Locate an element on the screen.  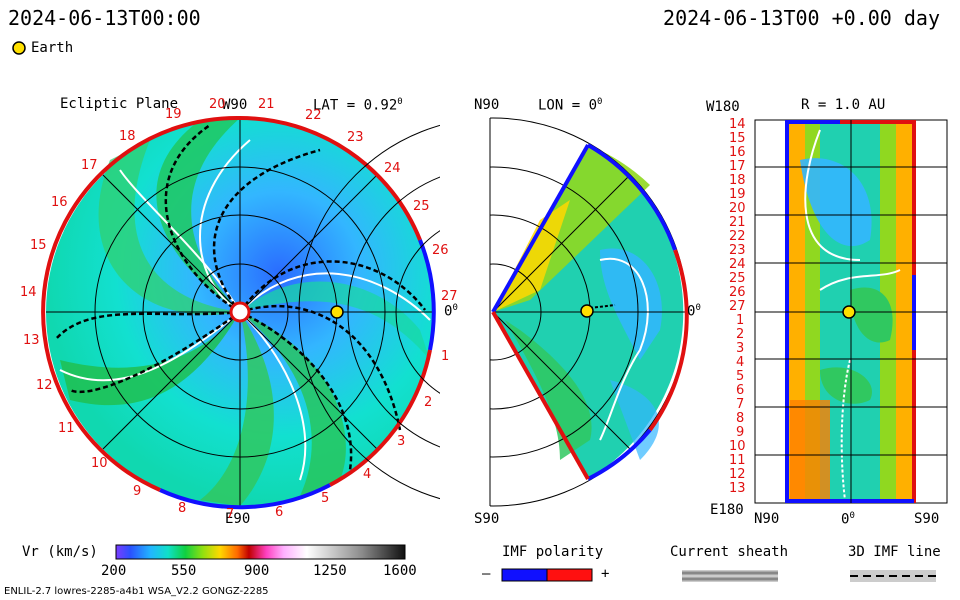
radial-y-label: 23 is located at coordinates (737, 250).